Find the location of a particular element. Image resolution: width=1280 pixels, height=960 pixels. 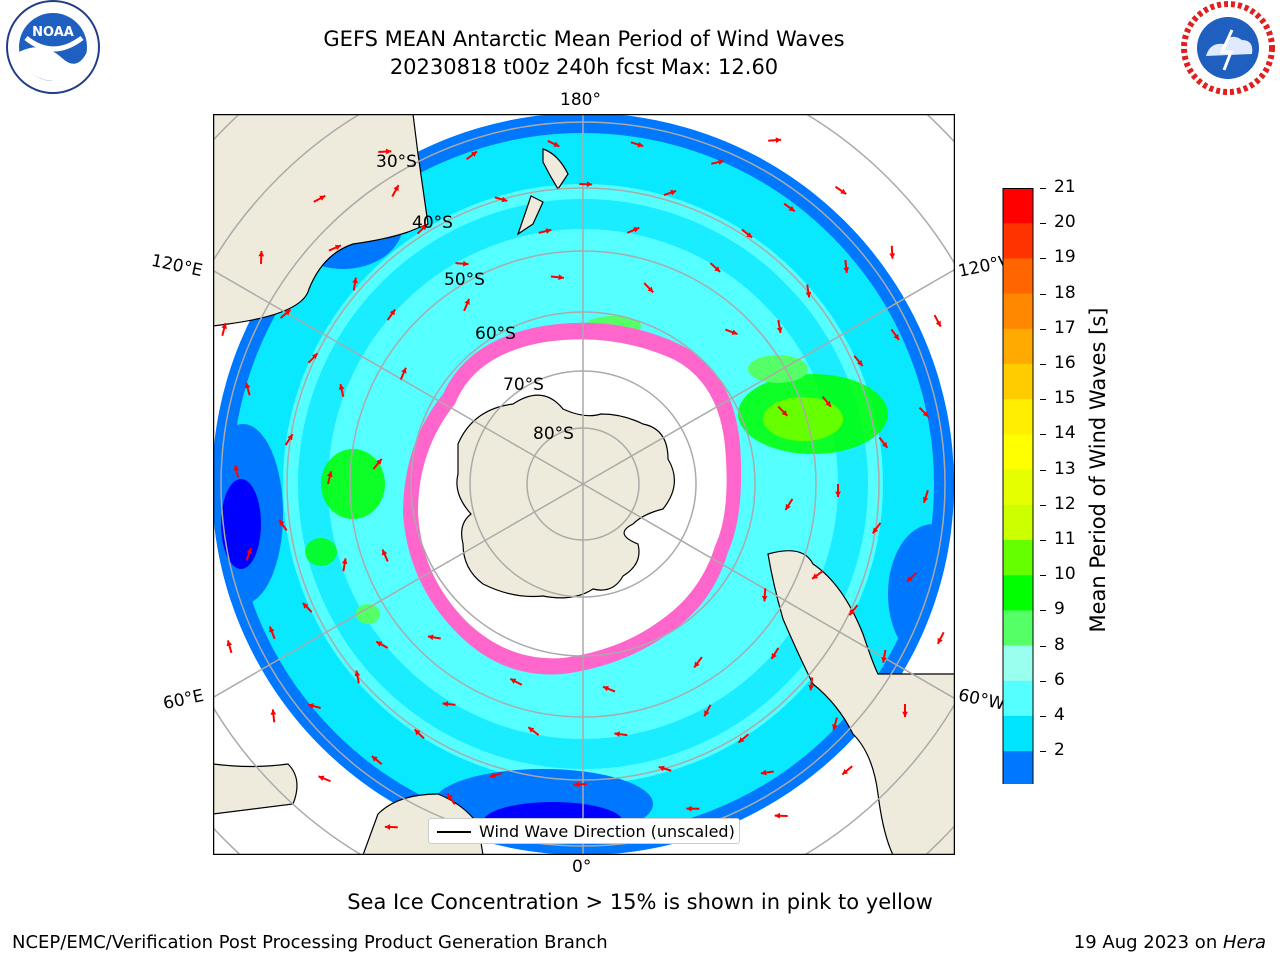

colorbar-tick-label: 16 is located at coordinates (1065, 363).